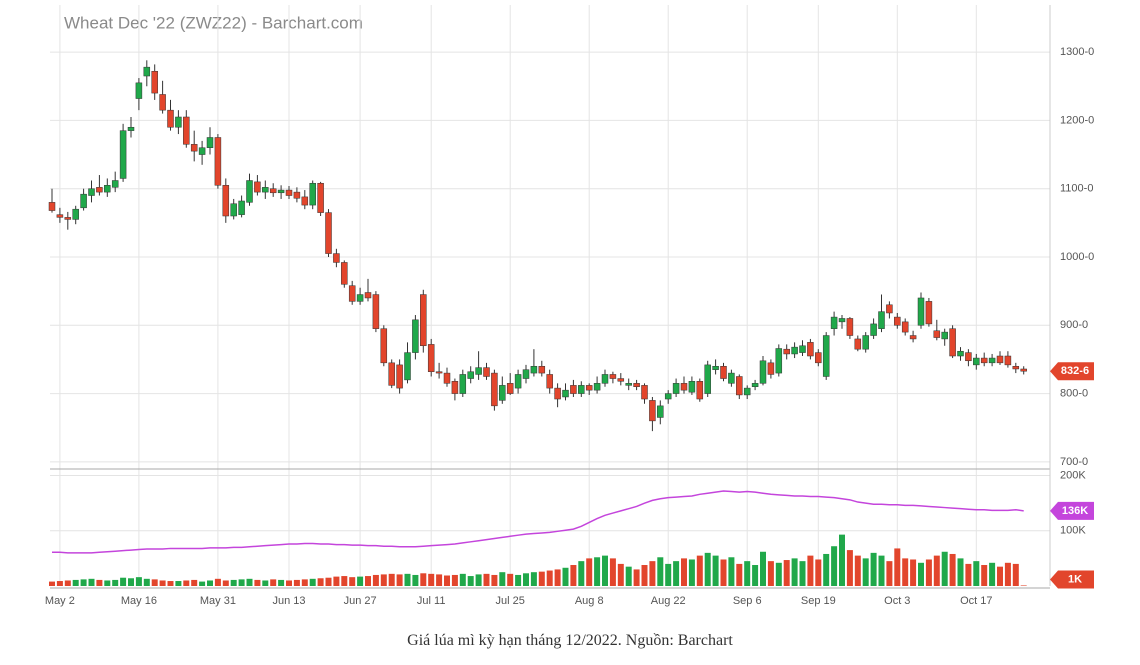  I want to click on y-tick-label: 900-0, so click(1074, 325).